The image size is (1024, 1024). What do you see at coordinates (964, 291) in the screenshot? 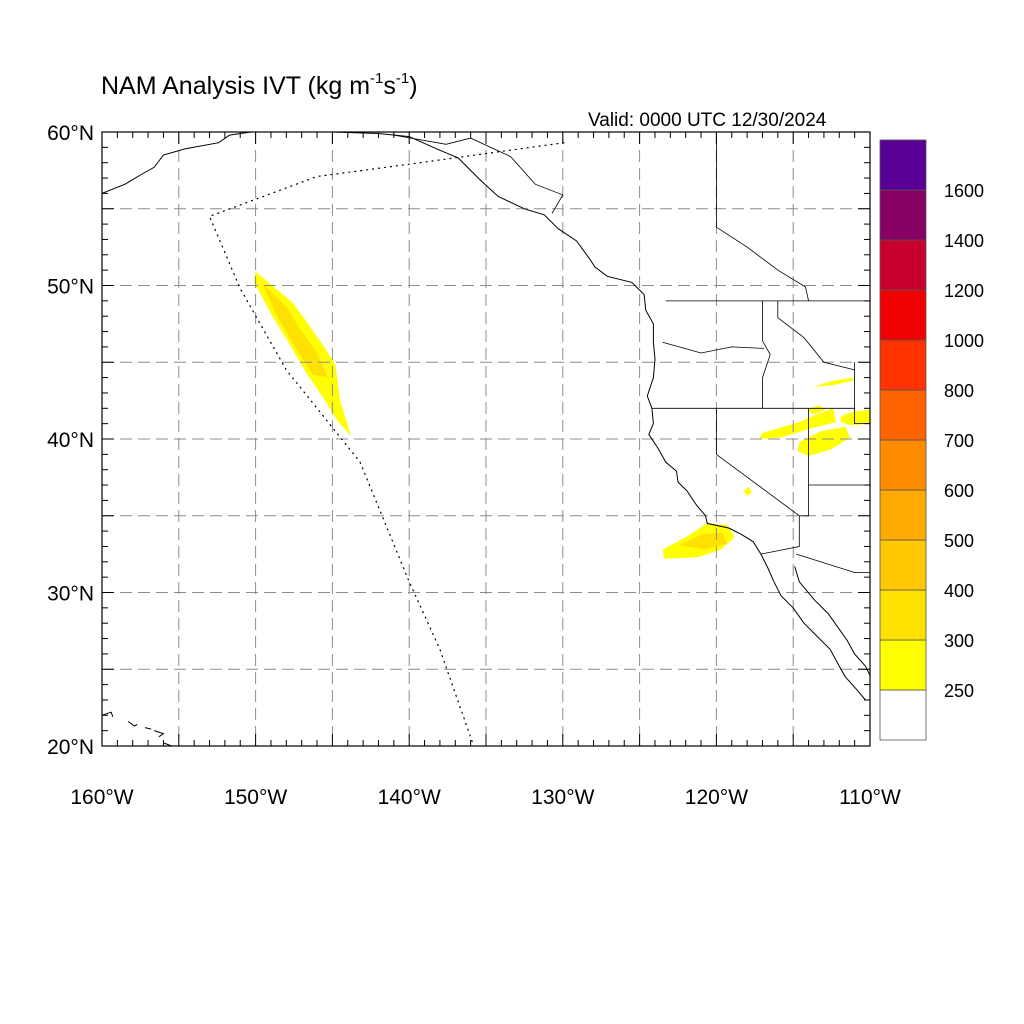
I see `colorbar-label: 1200` at bounding box center [964, 291].